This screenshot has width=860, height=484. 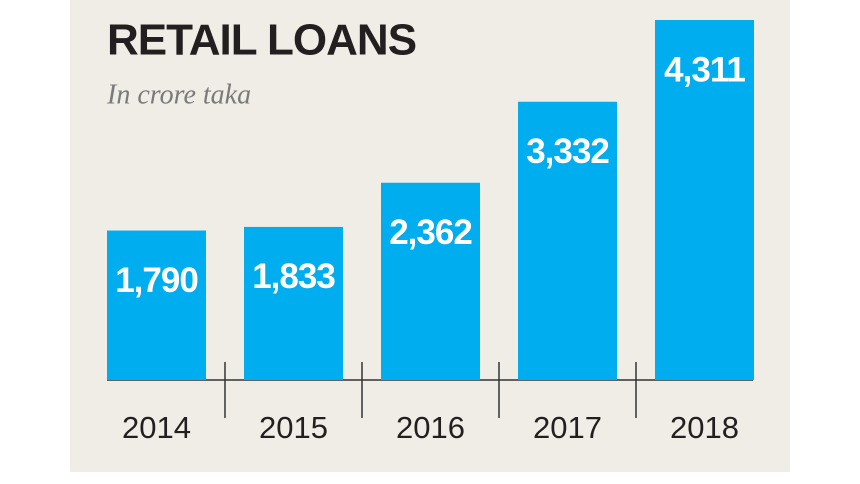 I want to click on x-tick-label: 2017, so click(x=567, y=427).